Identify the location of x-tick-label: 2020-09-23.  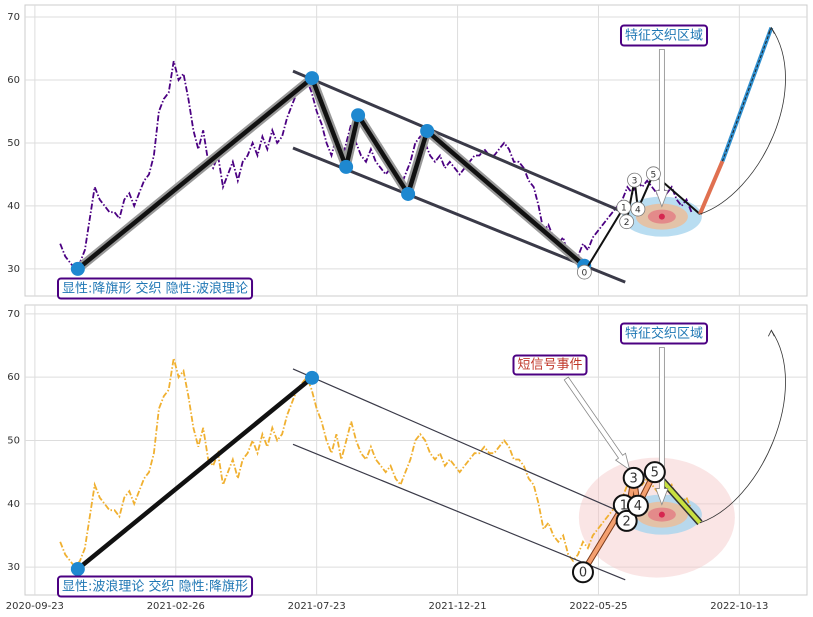
(35, 606).